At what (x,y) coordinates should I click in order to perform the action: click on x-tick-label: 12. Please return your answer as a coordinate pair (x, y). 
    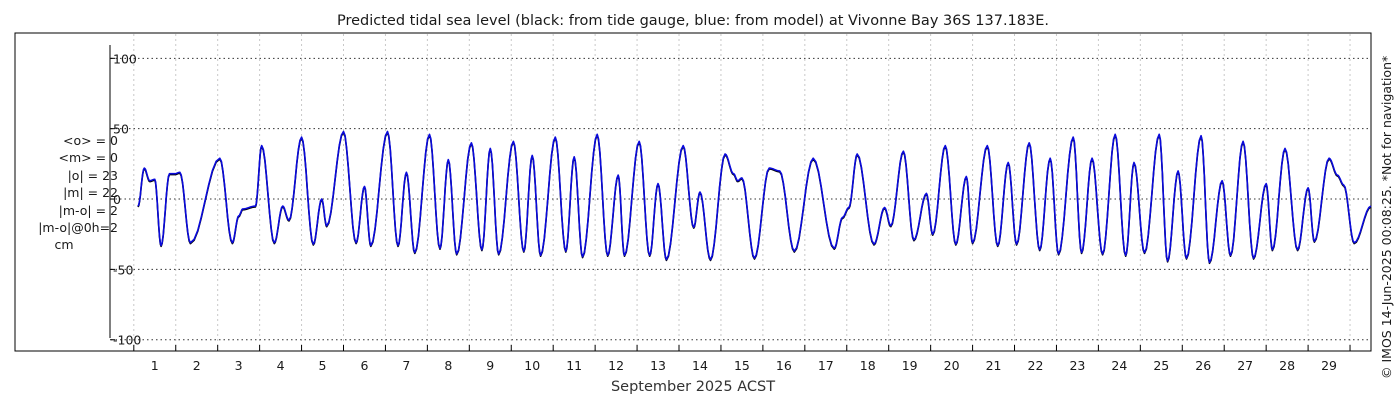
    Looking at the image, I should click on (616, 365).